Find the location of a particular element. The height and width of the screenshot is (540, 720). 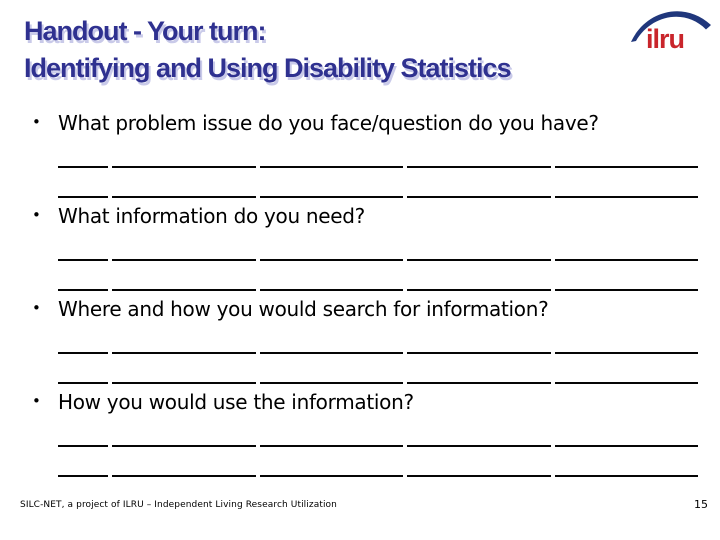

bullet-row: • How you would use the information? is located at coordinates (361, 403).